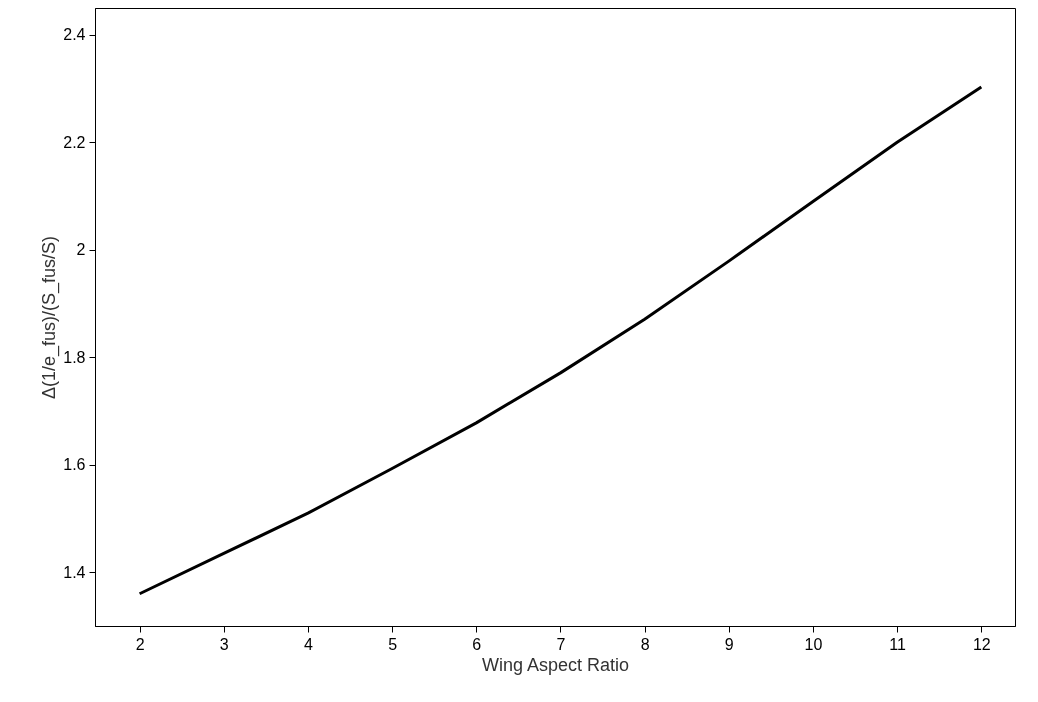 The width and height of the screenshot is (1038, 702). Describe the element at coordinates (74, 357) in the screenshot. I see `y-tick-label: 1.8` at that location.